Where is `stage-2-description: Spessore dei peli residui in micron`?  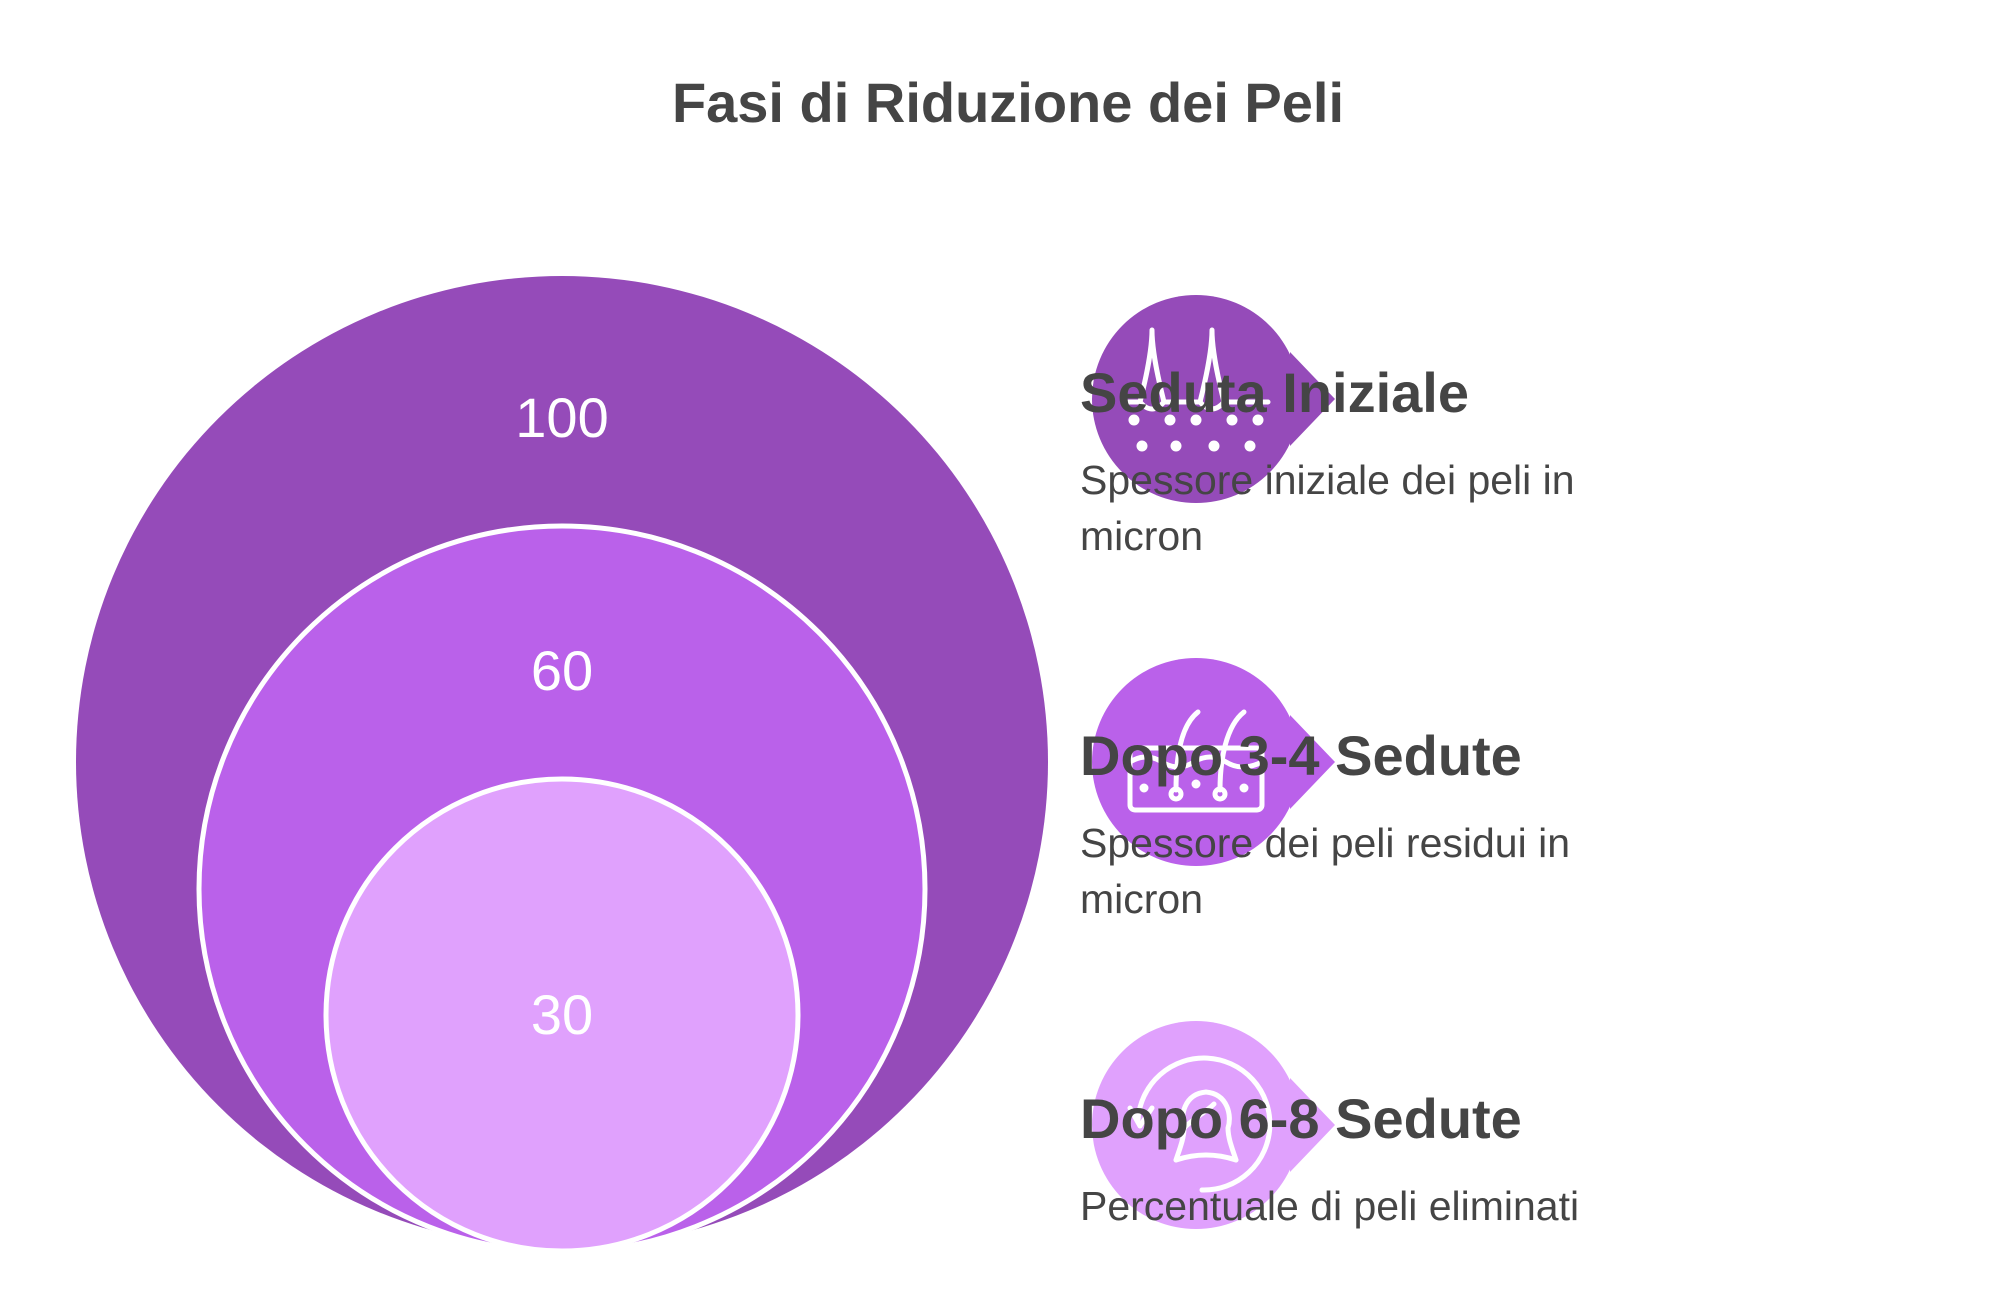 stage-2-description: Spessore dei peli residui in micron is located at coordinates (1325, 871).